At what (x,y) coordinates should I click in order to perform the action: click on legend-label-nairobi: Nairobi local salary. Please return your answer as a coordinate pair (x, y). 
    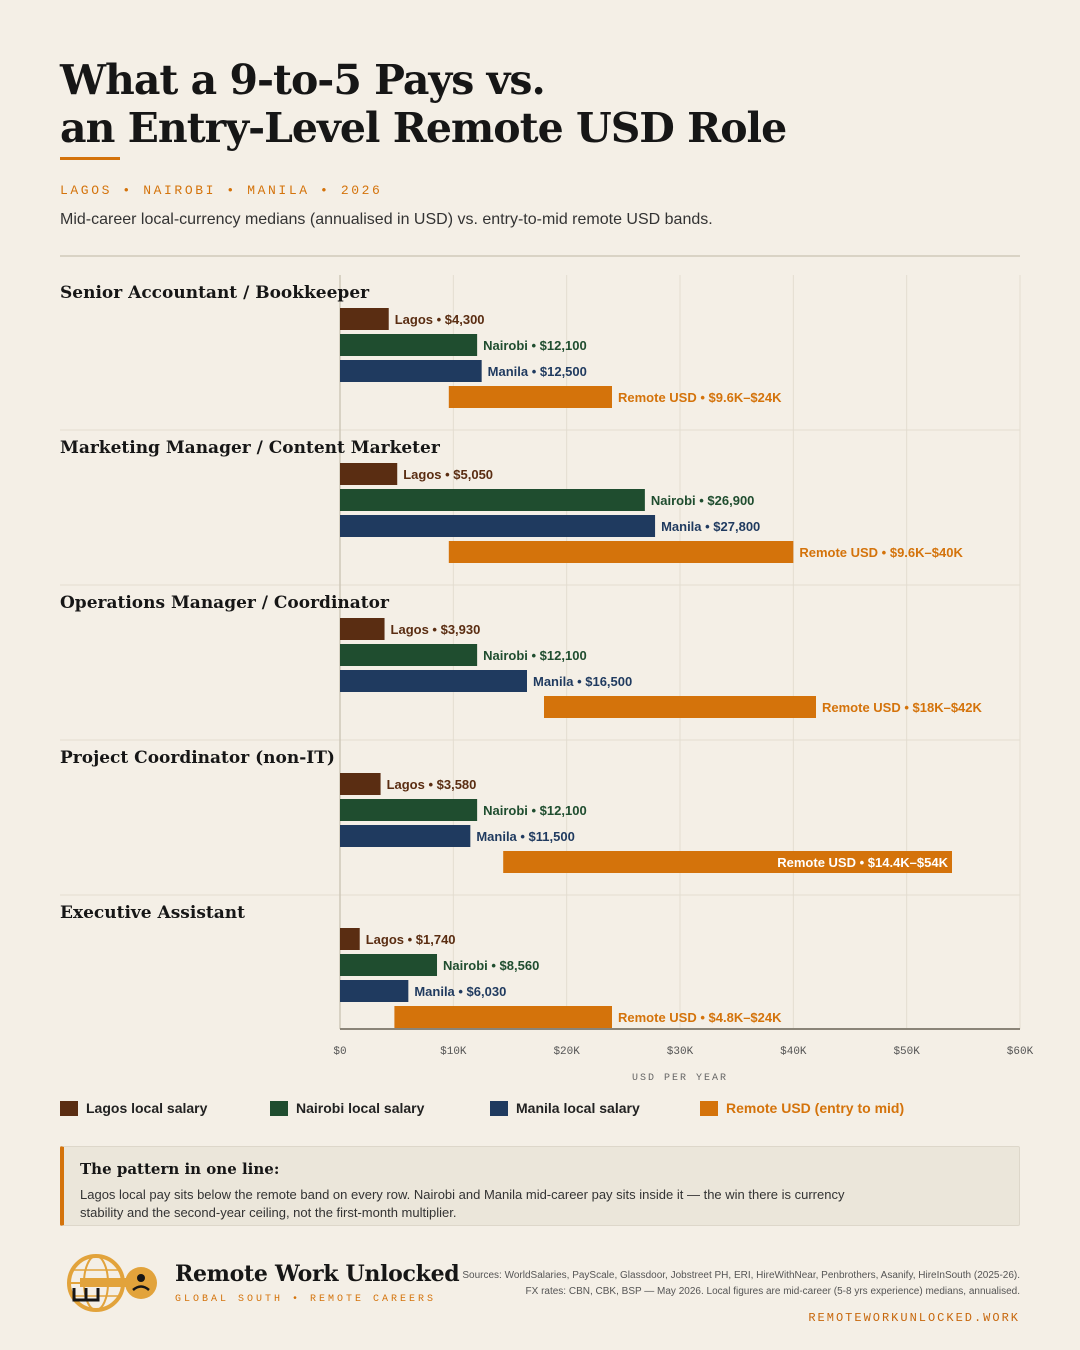
    Looking at the image, I should click on (360, 1108).